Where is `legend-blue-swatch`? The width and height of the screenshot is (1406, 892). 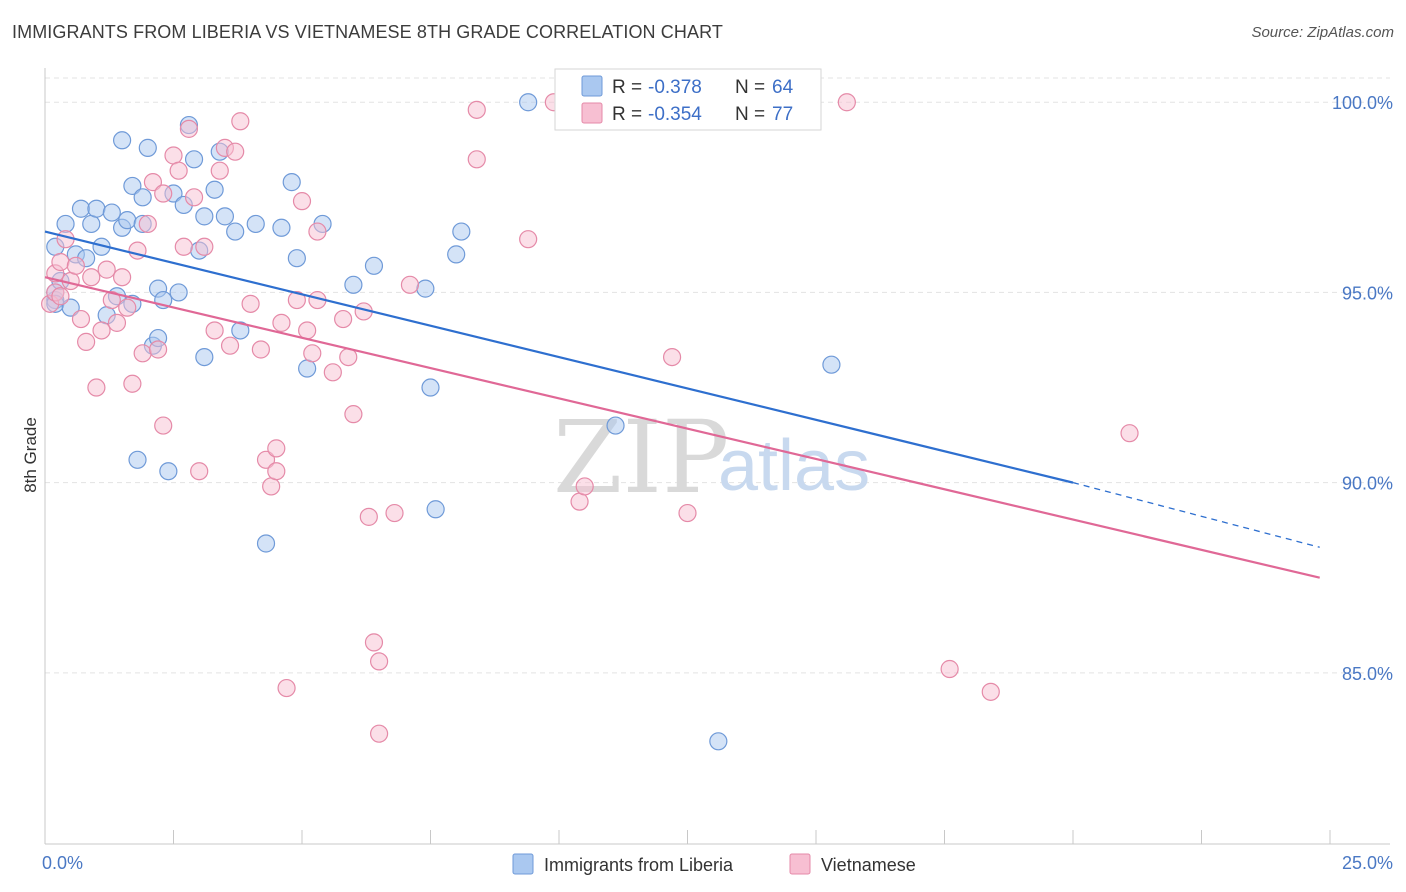
legend-blue-swatch is located at coordinates (592, 86).